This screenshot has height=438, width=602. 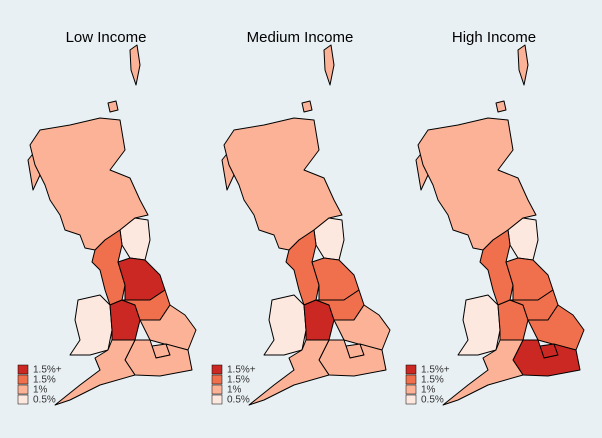 What do you see at coordinates (106, 37) in the screenshot?
I see `map-title: Low Income` at bounding box center [106, 37].